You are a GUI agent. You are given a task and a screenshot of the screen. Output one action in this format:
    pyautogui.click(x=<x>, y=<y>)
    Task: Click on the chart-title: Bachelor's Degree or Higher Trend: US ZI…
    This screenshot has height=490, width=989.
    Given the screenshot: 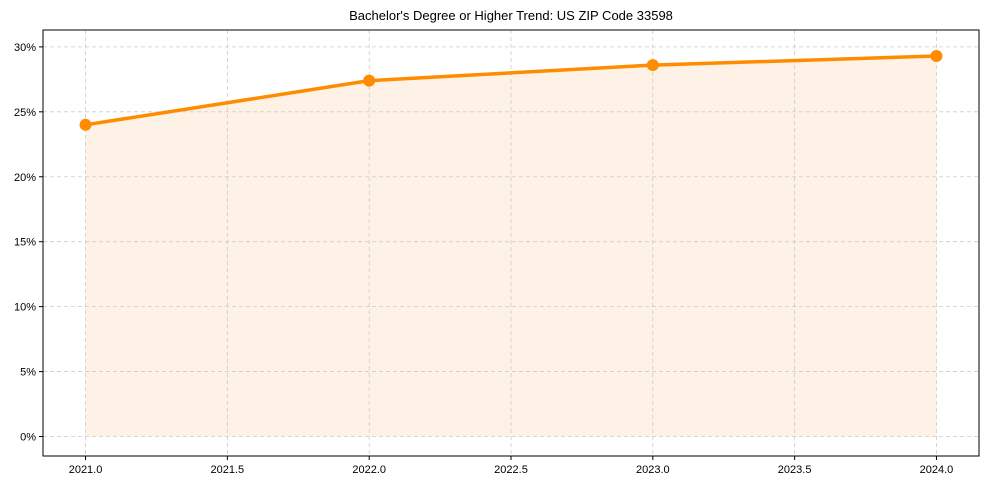 What is the action you would take?
    pyautogui.click(x=511, y=15)
    